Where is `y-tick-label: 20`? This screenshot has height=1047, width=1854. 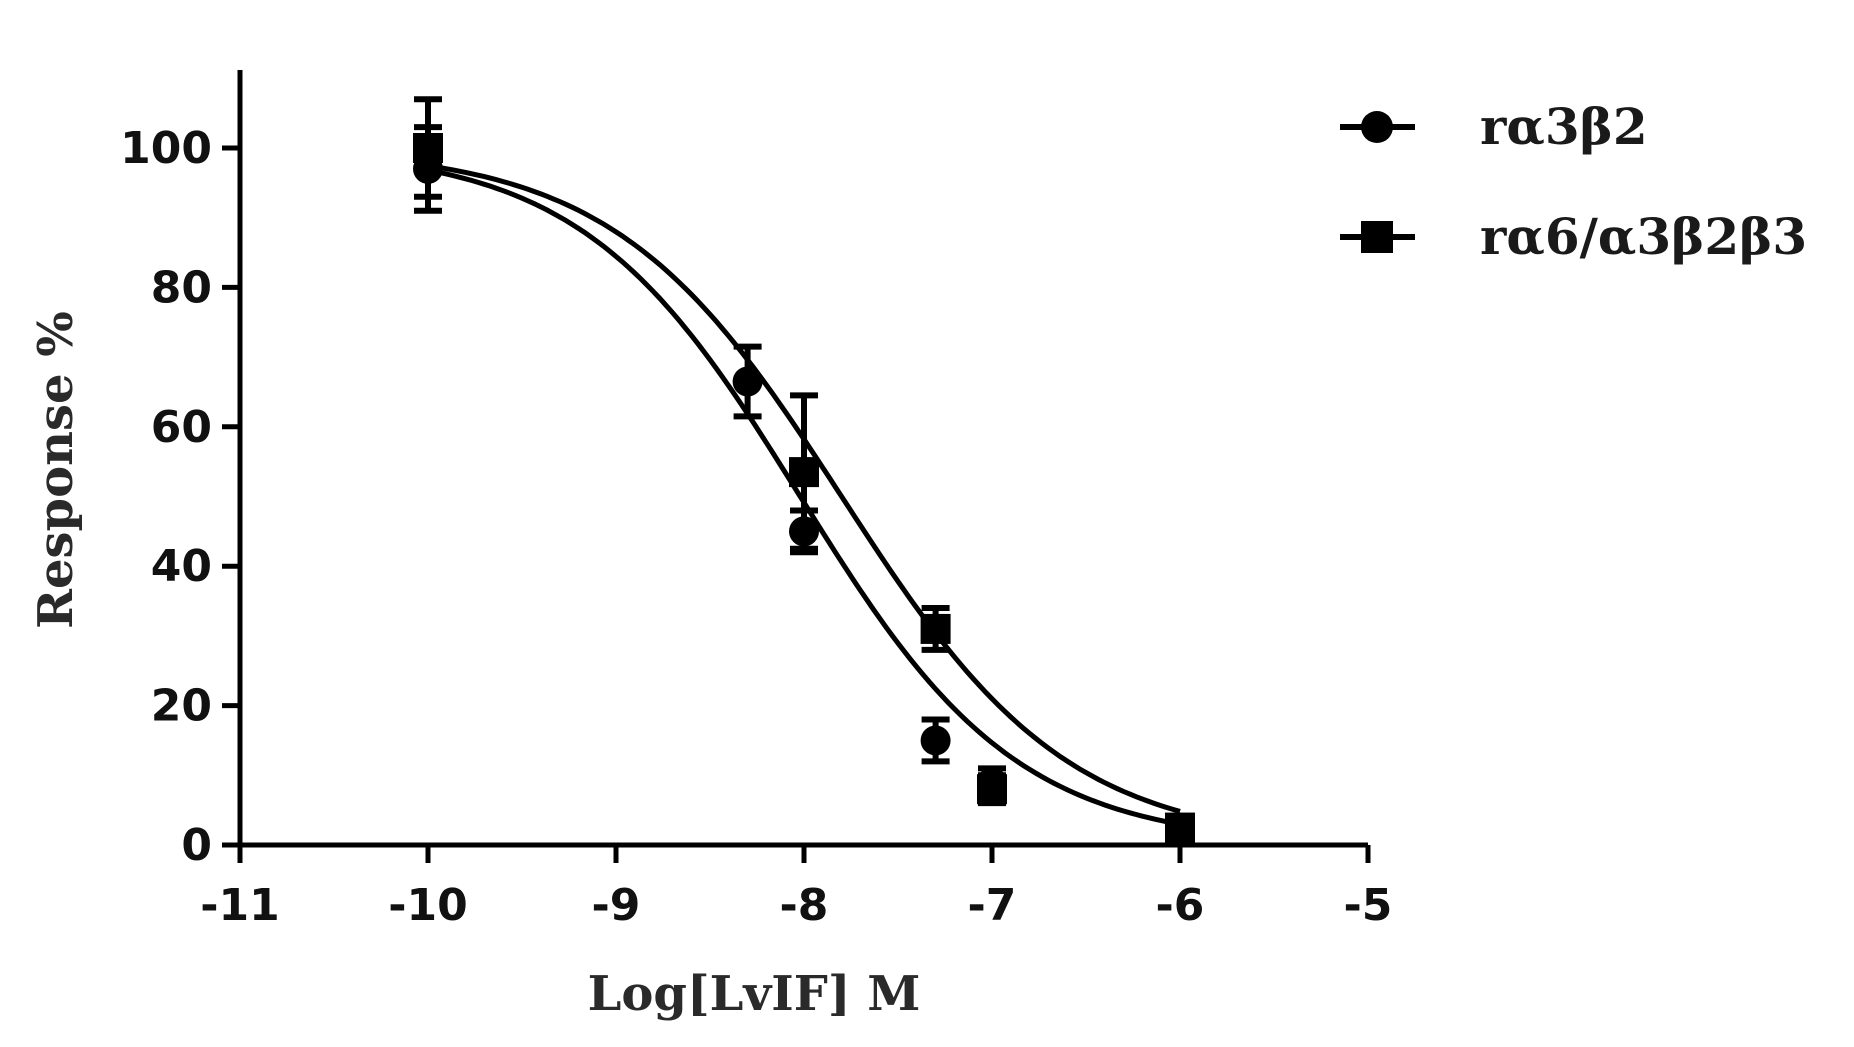
y-tick-label: 20 is located at coordinates (181, 706).